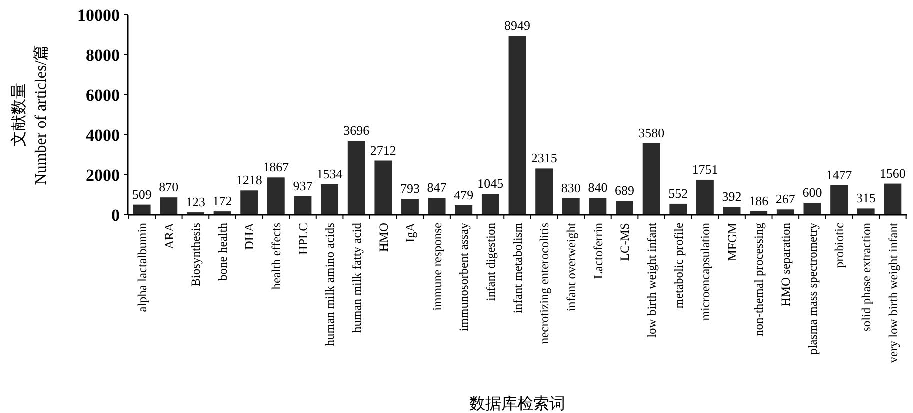 The height and width of the screenshot is (413, 913). I want to click on data-label: 267, so click(786, 199).